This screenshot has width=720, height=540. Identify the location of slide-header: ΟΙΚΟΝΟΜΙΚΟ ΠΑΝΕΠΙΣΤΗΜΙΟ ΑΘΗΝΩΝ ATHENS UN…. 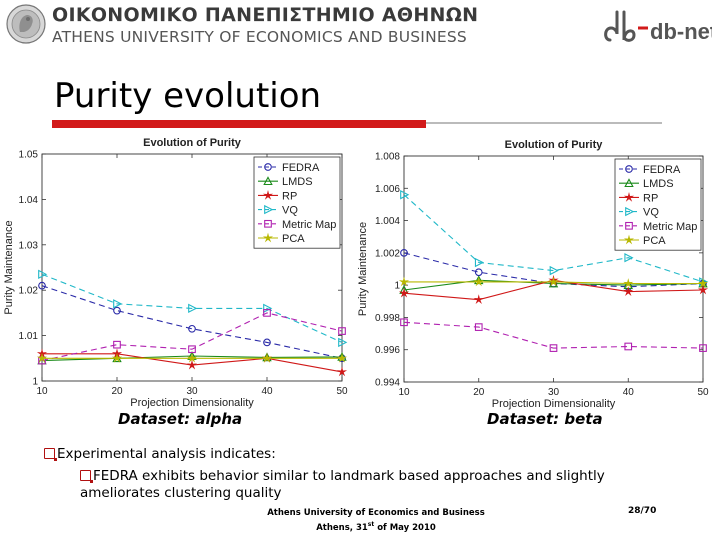
(360, 25).